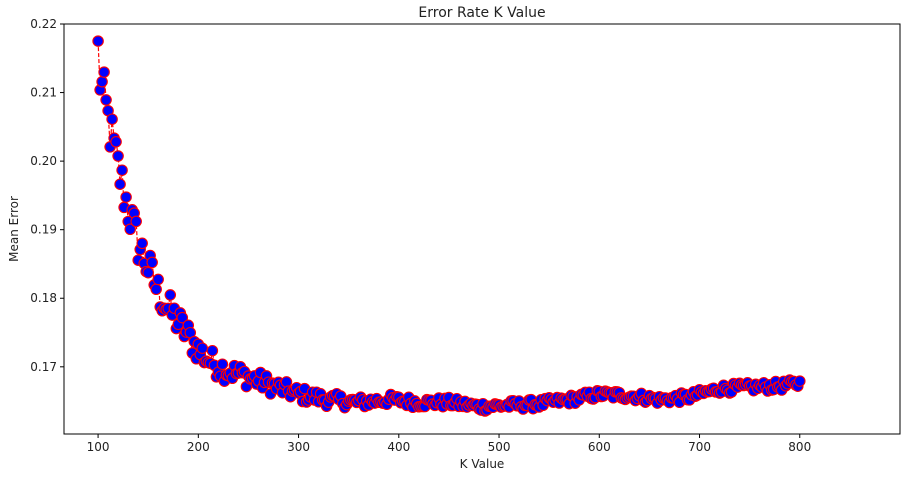  I want to click on x-tick-label: 300, so click(298, 447).